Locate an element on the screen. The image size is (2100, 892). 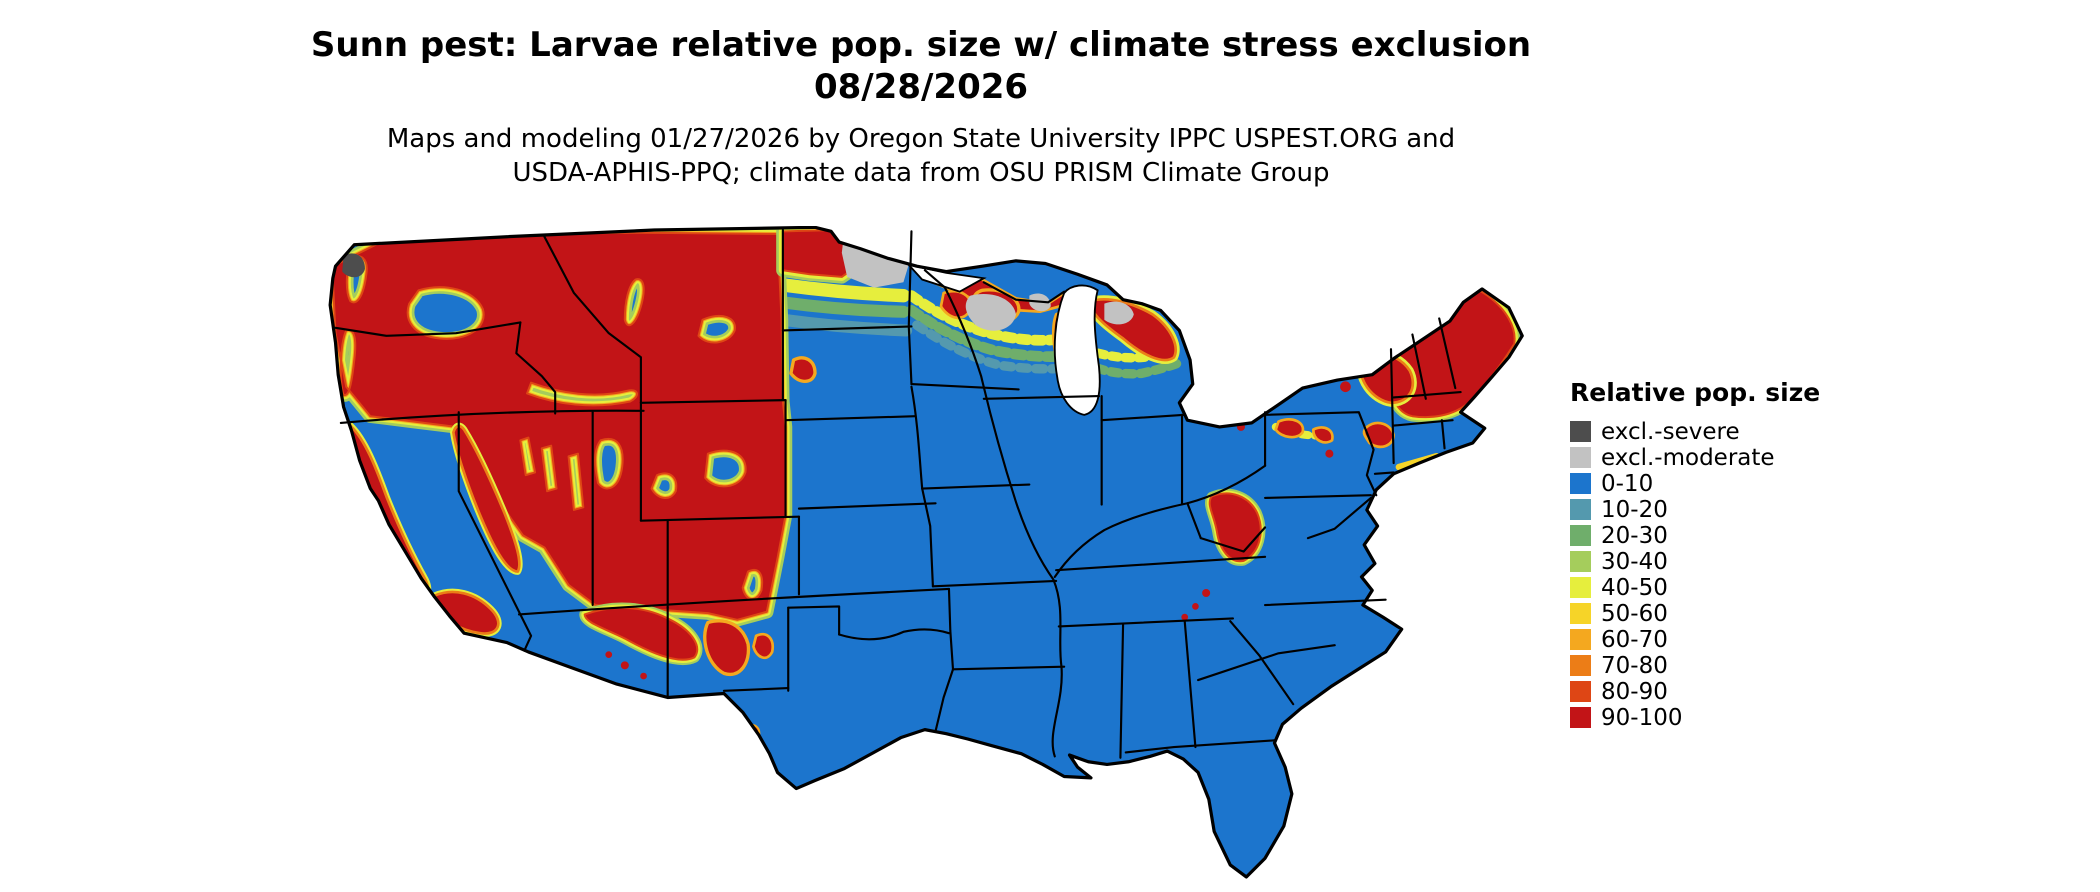
legend-entry: excl.-severe is located at coordinates (1695, 431).